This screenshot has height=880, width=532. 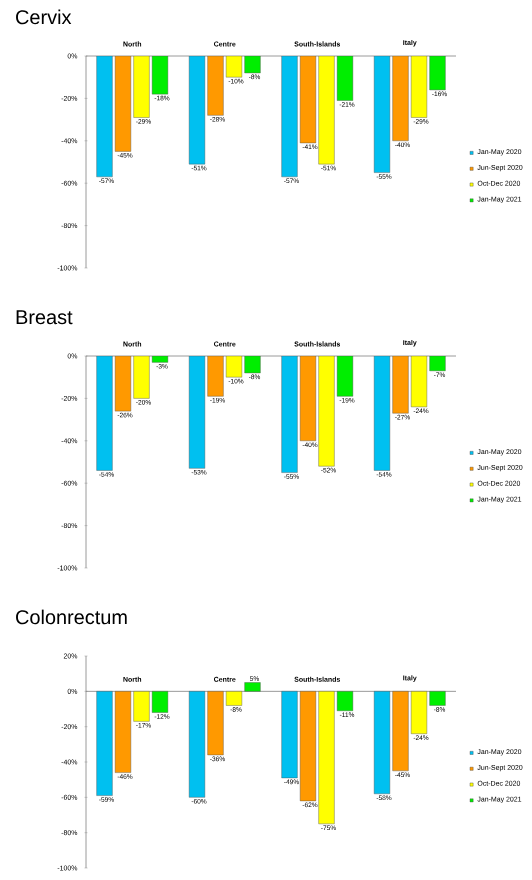 What do you see at coordinates (44, 317) in the screenshot?
I see `chart-title: Breast` at bounding box center [44, 317].